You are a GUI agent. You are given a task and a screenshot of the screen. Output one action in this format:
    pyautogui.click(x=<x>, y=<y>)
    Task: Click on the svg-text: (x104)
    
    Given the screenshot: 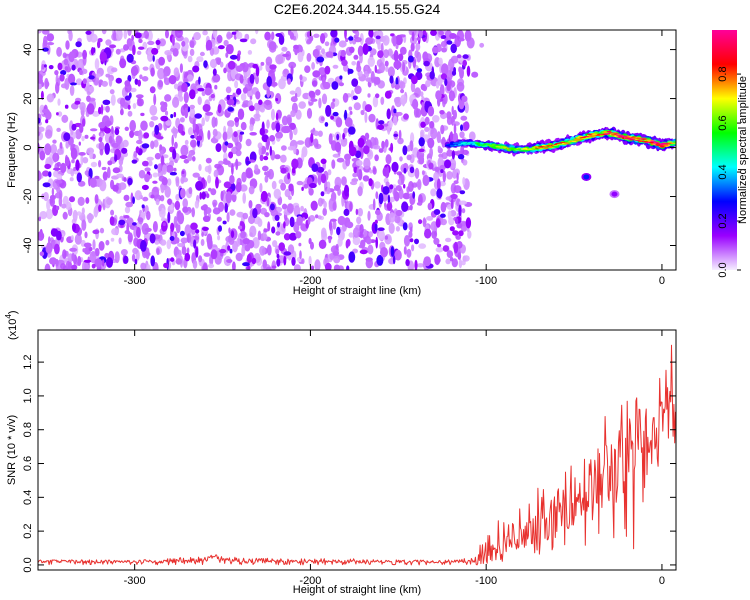 What is the action you would take?
    pyautogui.click(x=11, y=325)
    